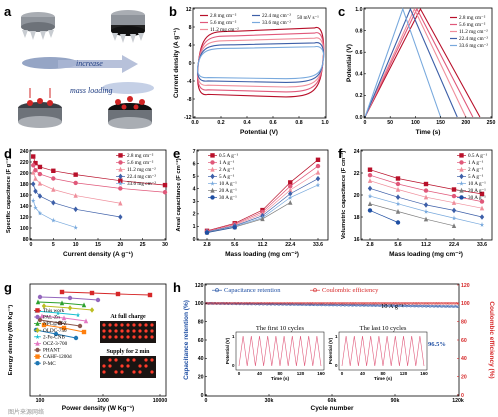  I want to click on panel-a-schematic: a increase mass loading, so click(79, 66).